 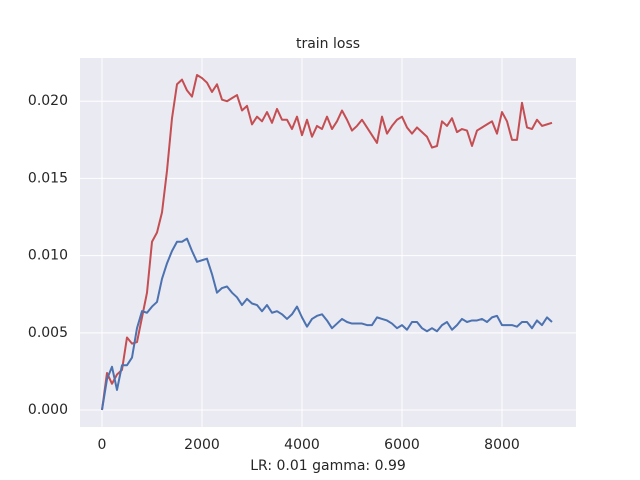 I want to click on x-tick-label: 4000, so click(x=302, y=445).